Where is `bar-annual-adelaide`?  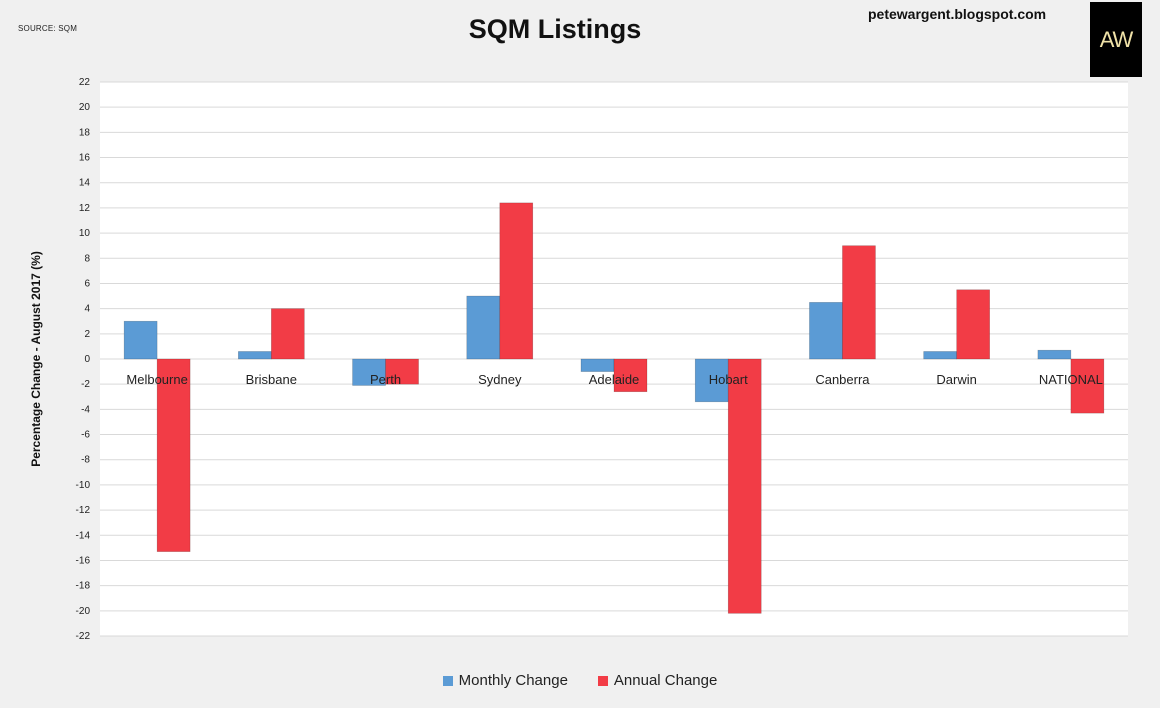 bar-annual-adelaide is located at coordinates (630, 375).